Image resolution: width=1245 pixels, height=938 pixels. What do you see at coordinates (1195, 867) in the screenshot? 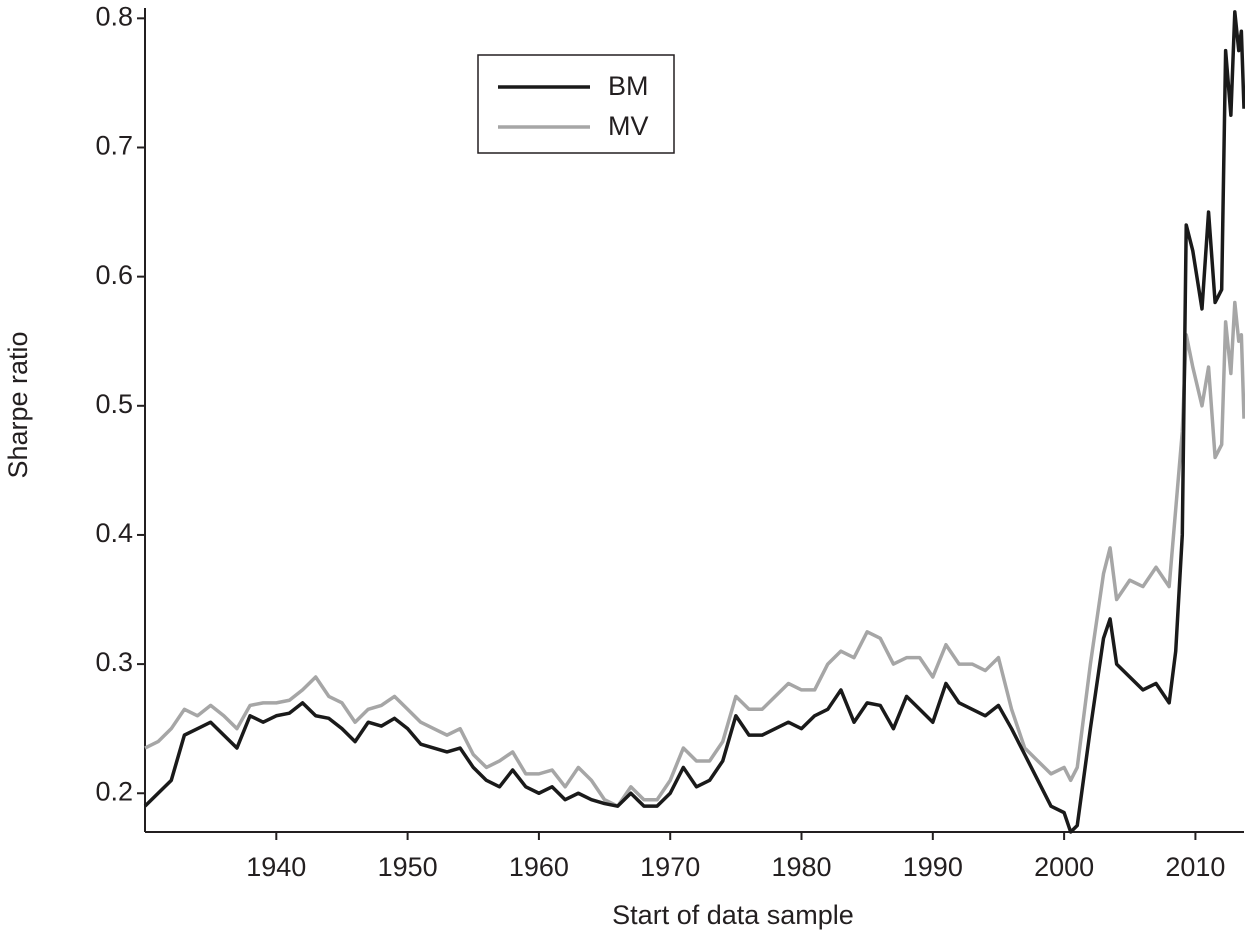
I see `x-tick-label: 2010` at bounding box center [1195, 867].